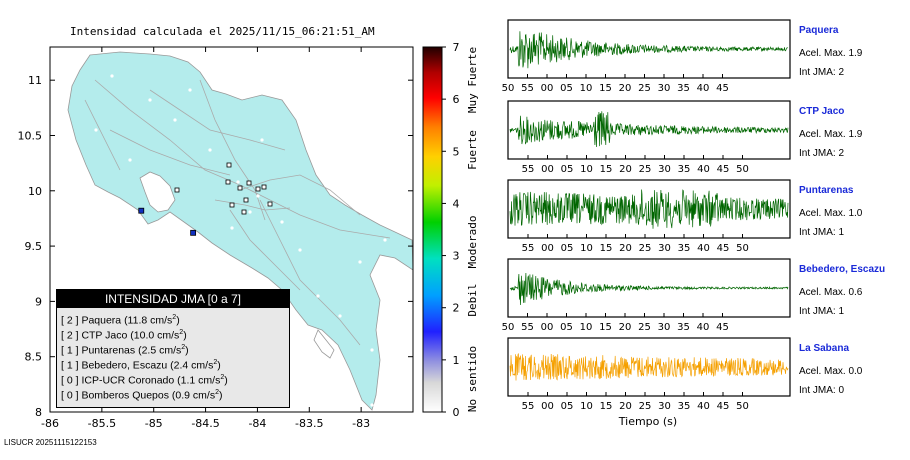 Image resolution: width=910 pixels, height=460 pixels. I want to click on map-x-tick-label: -85, so click(154, 423).